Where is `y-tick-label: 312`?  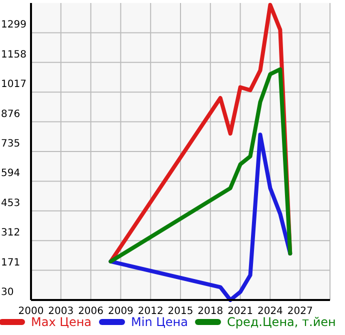
y-tick-label: 312 is located at coordinates (10, 233).